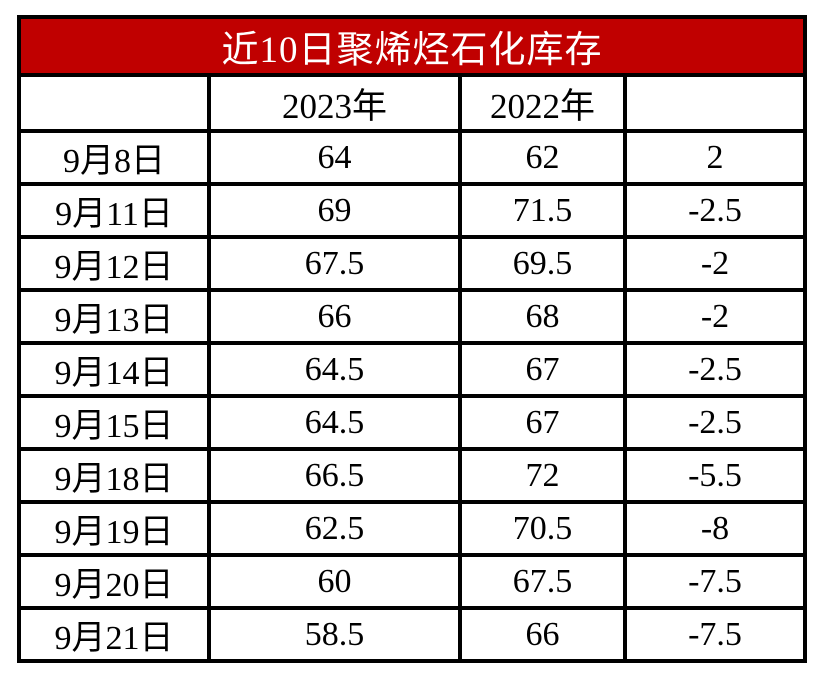 The image size is (822, 680). What do you see at coordinates (114, 475) in the screenshot?
I see `date-cell: 9月18日` at bounding box center [114, 475].